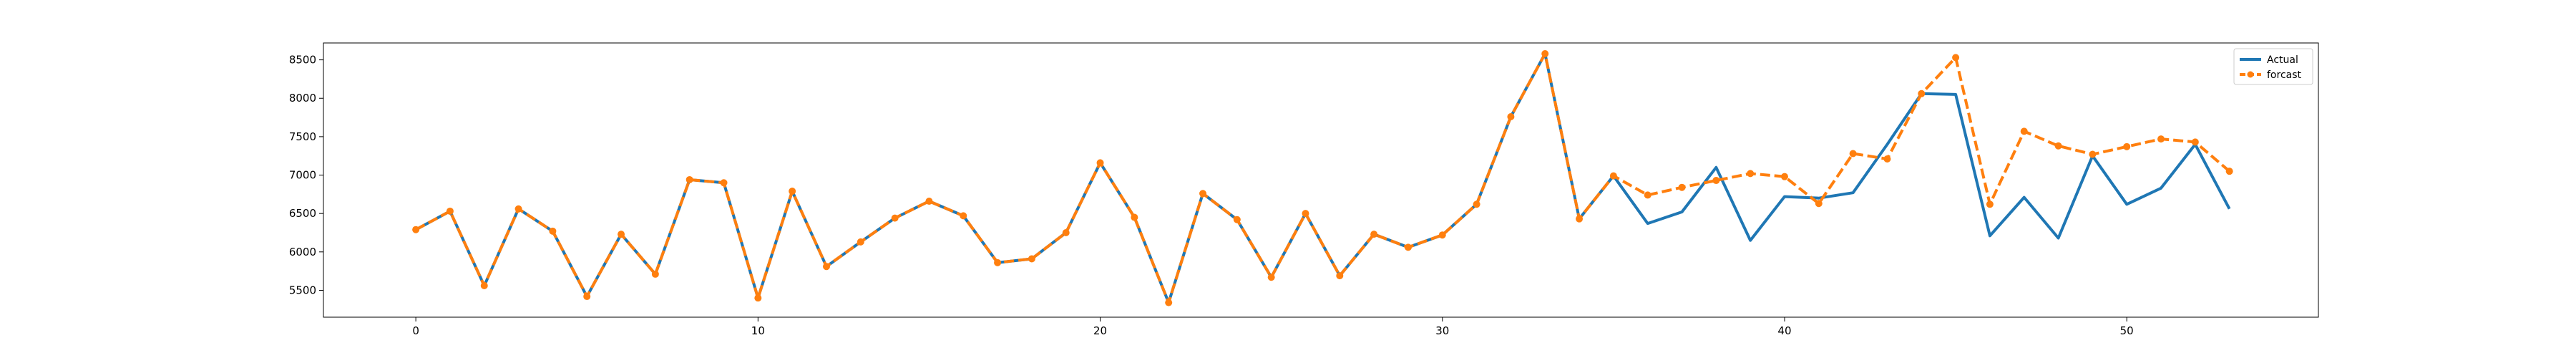 Image resolution: width=2576 pixels, height=358 pixels. Describe the element at coordinates (1100, 330) in the screenshot. I see `x-tick-label: 20` at that location.